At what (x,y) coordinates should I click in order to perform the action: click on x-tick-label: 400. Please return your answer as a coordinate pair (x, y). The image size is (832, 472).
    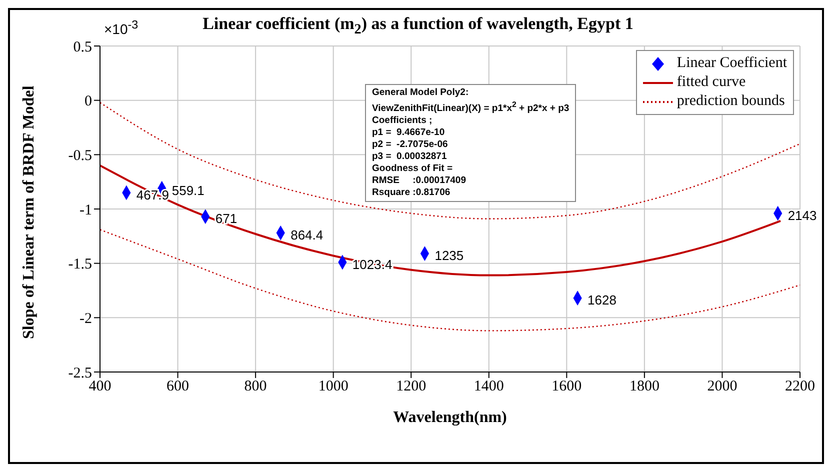
    Looking at the image, I should click on (100, 386).